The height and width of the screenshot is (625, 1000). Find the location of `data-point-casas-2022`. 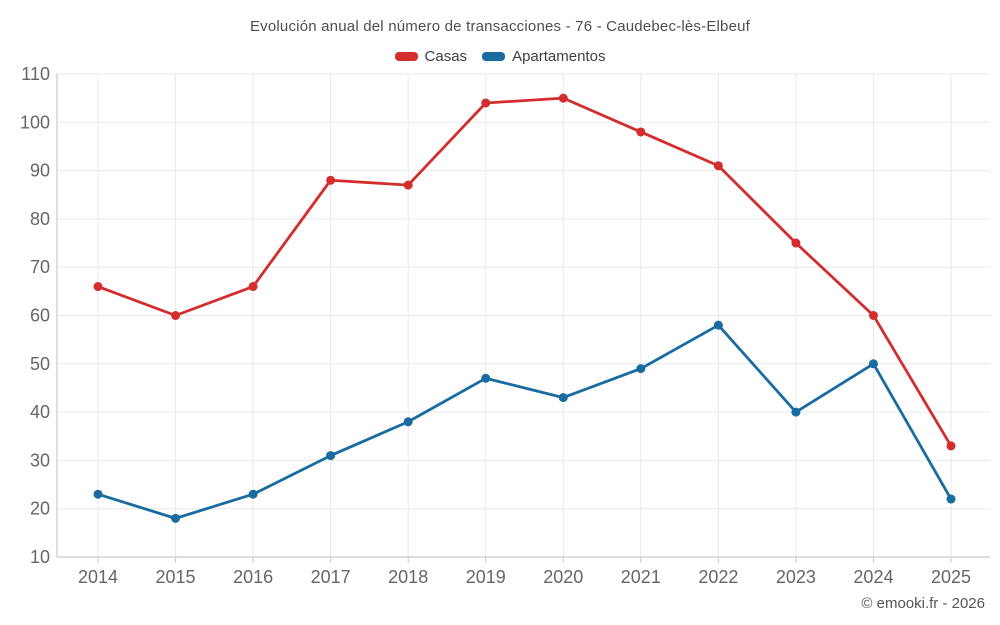

data-point-casas-2022 is located at coordinates (718, 166).